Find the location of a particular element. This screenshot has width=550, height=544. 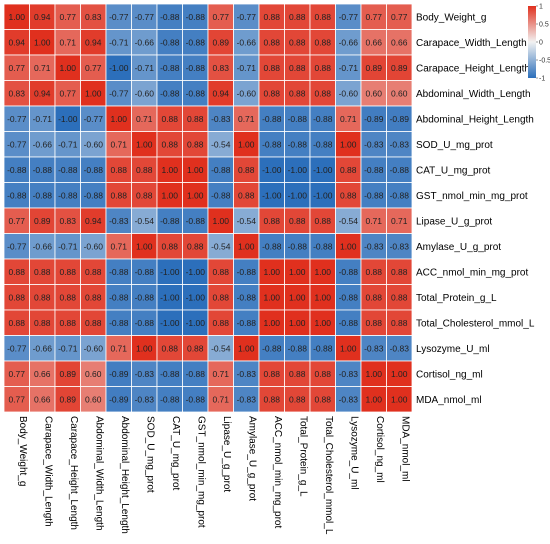

cell-value-label: 0.60 is located at coordinates (93, 399).